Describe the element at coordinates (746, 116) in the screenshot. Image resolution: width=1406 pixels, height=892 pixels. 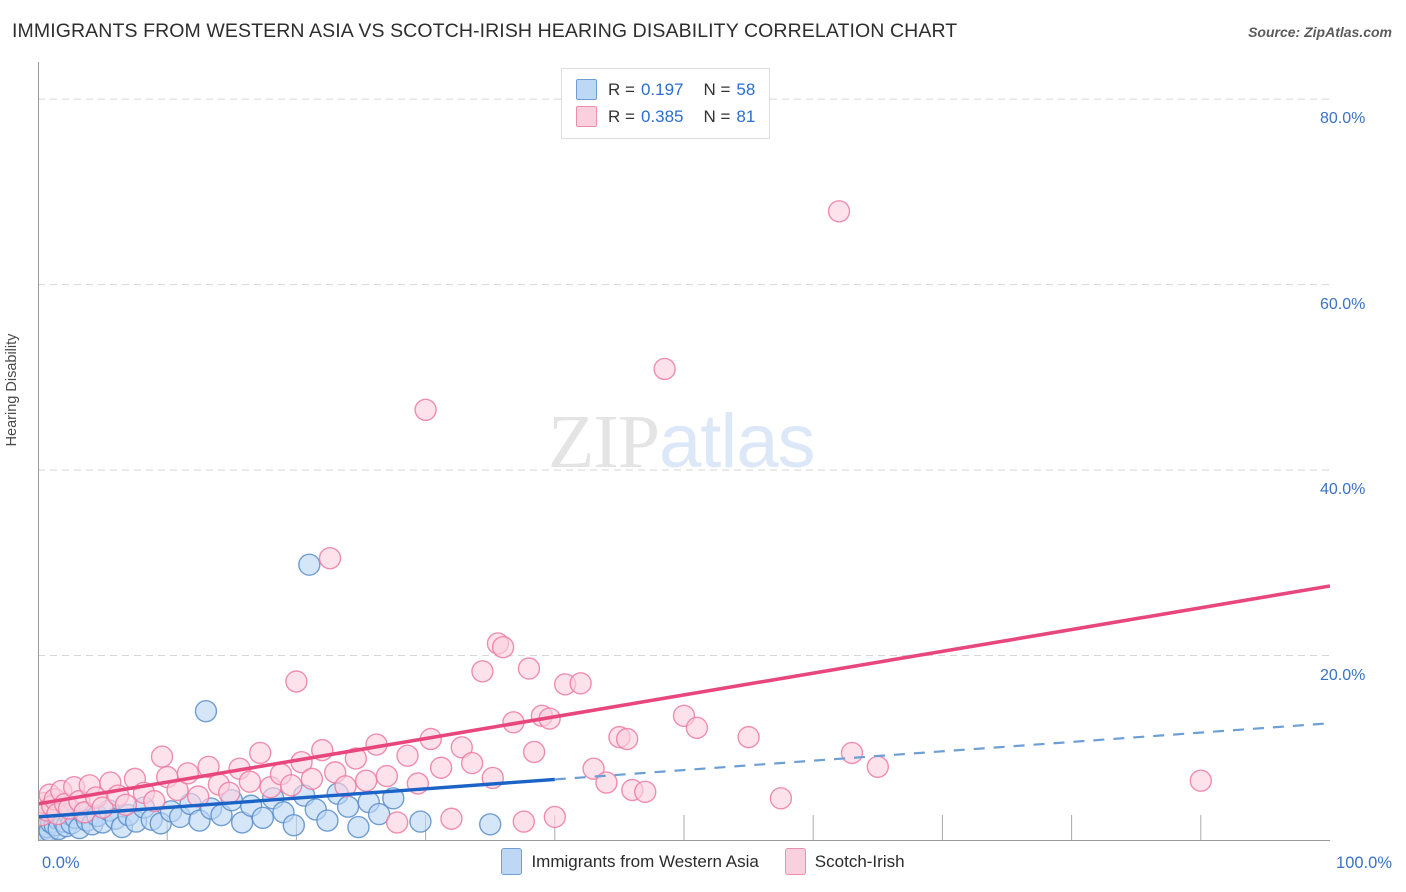
I see `n-value: 81` at that location.